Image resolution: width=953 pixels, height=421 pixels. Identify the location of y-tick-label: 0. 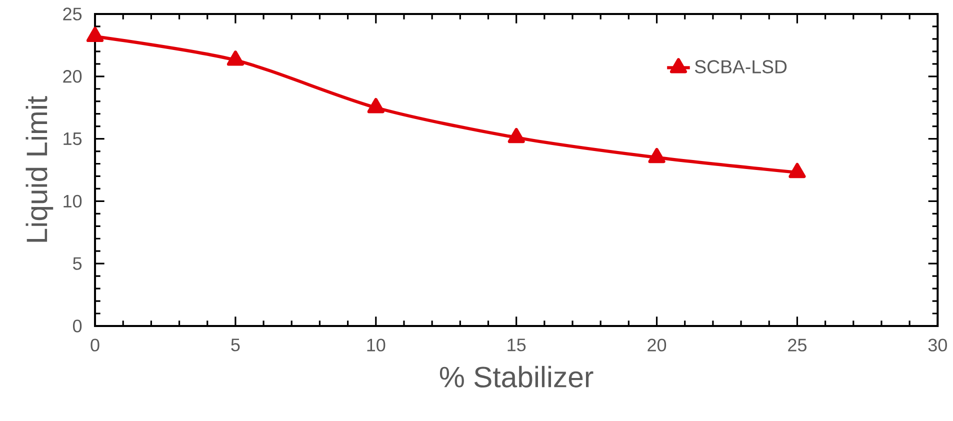
(77, 326).